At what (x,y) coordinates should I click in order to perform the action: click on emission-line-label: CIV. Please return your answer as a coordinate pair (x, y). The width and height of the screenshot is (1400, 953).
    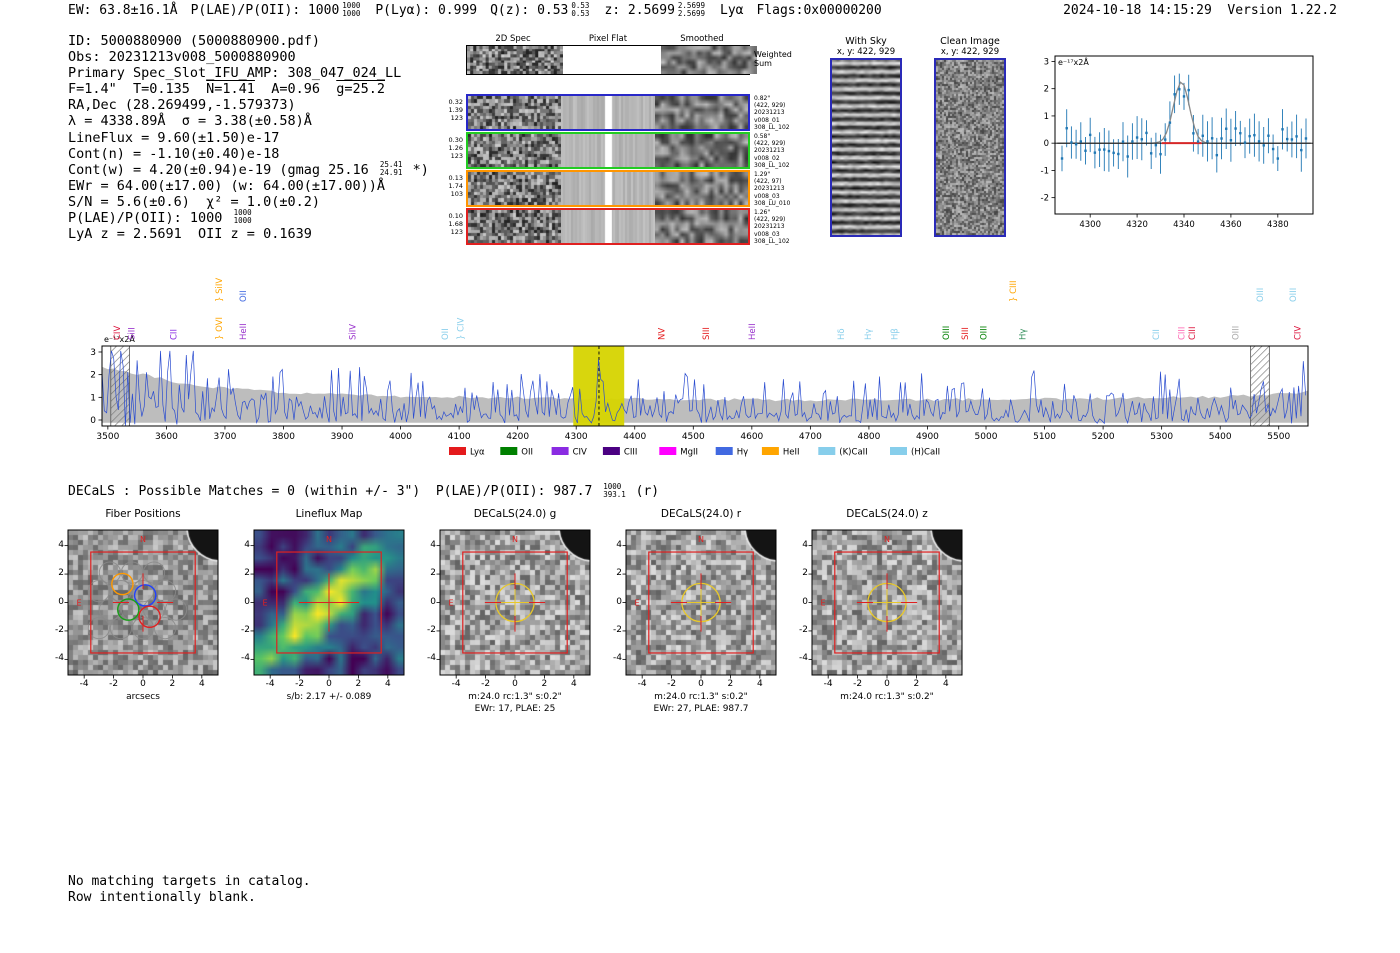
    Looking at the image, I should click on (118, 333).